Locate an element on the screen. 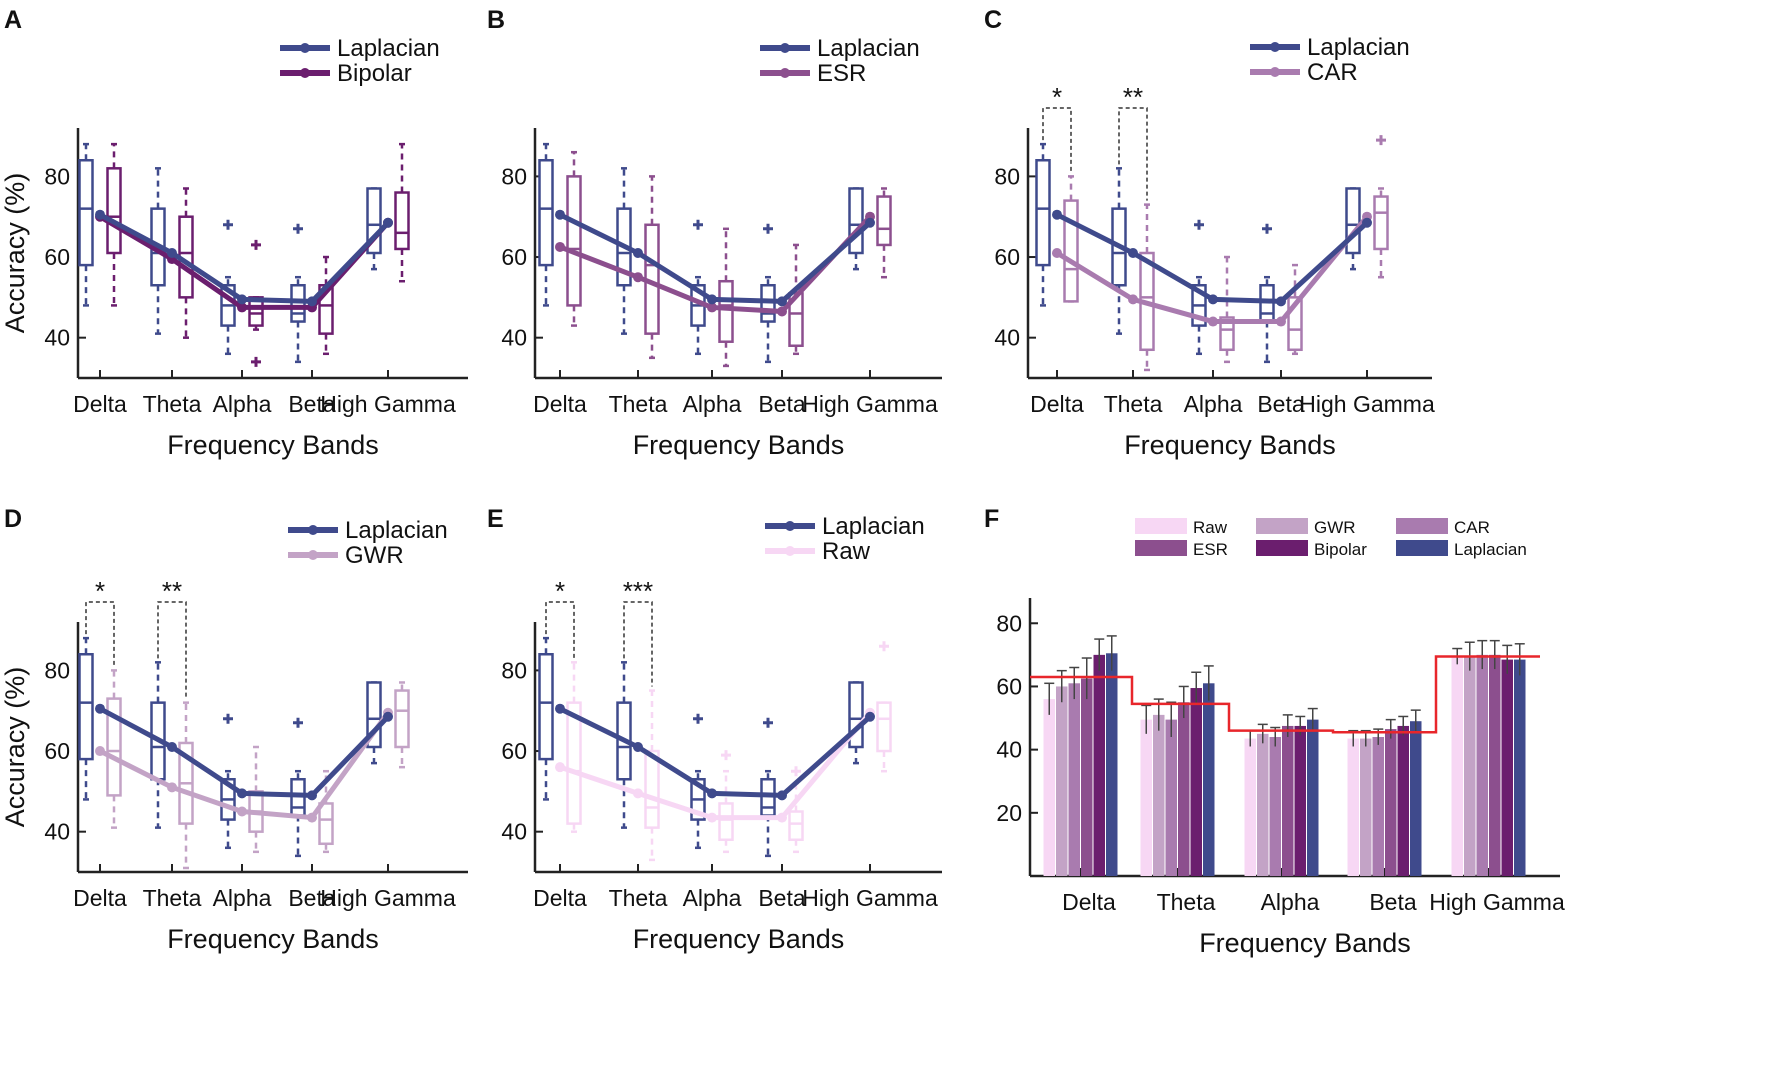 The image size is (1772, 1082). legend-label: Raw is located at coordinates (846, 551).